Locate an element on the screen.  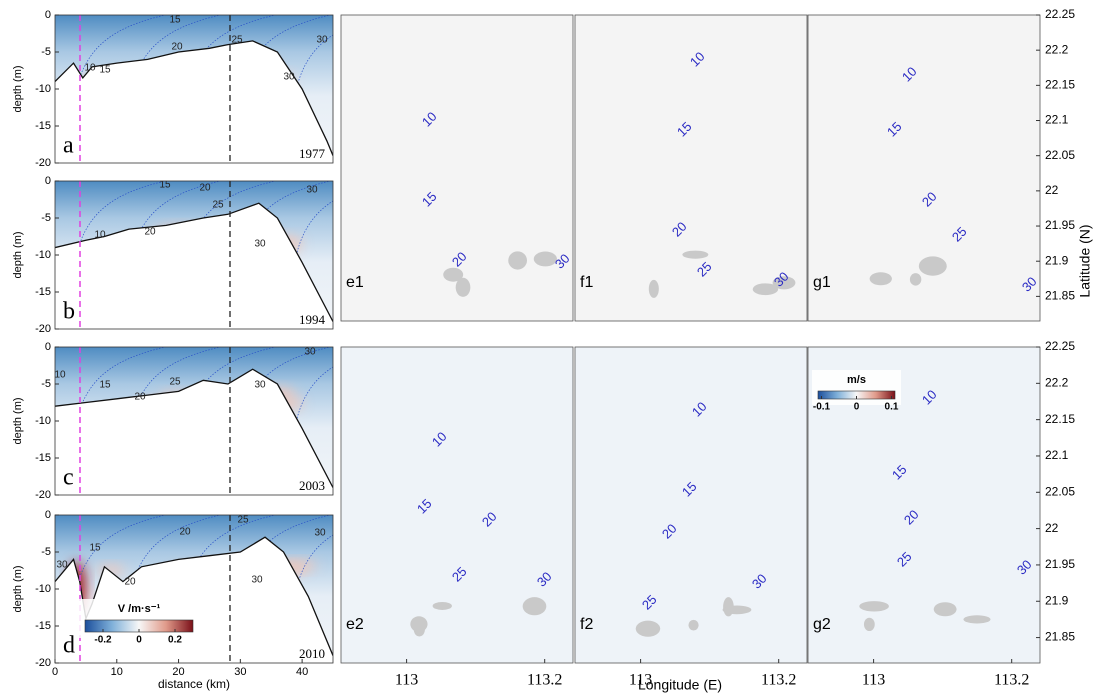
panel-letter: d is located at coordinates (69, 646).